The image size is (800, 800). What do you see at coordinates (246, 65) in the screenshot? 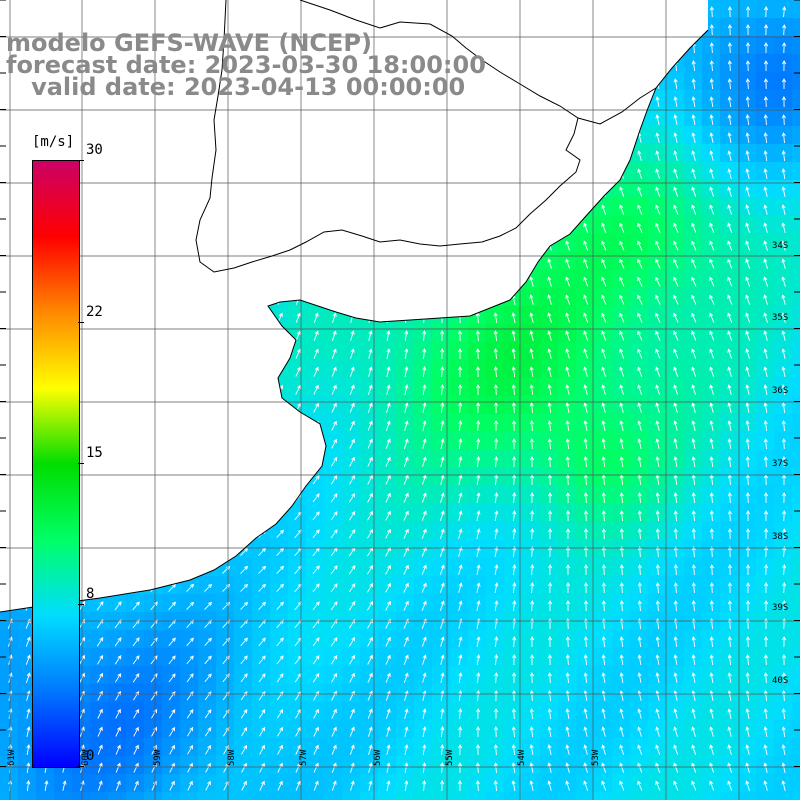
I see `title-forecast-date: forecast date: 2023-03-30 18:00:00` at bounding box center [246, 65].